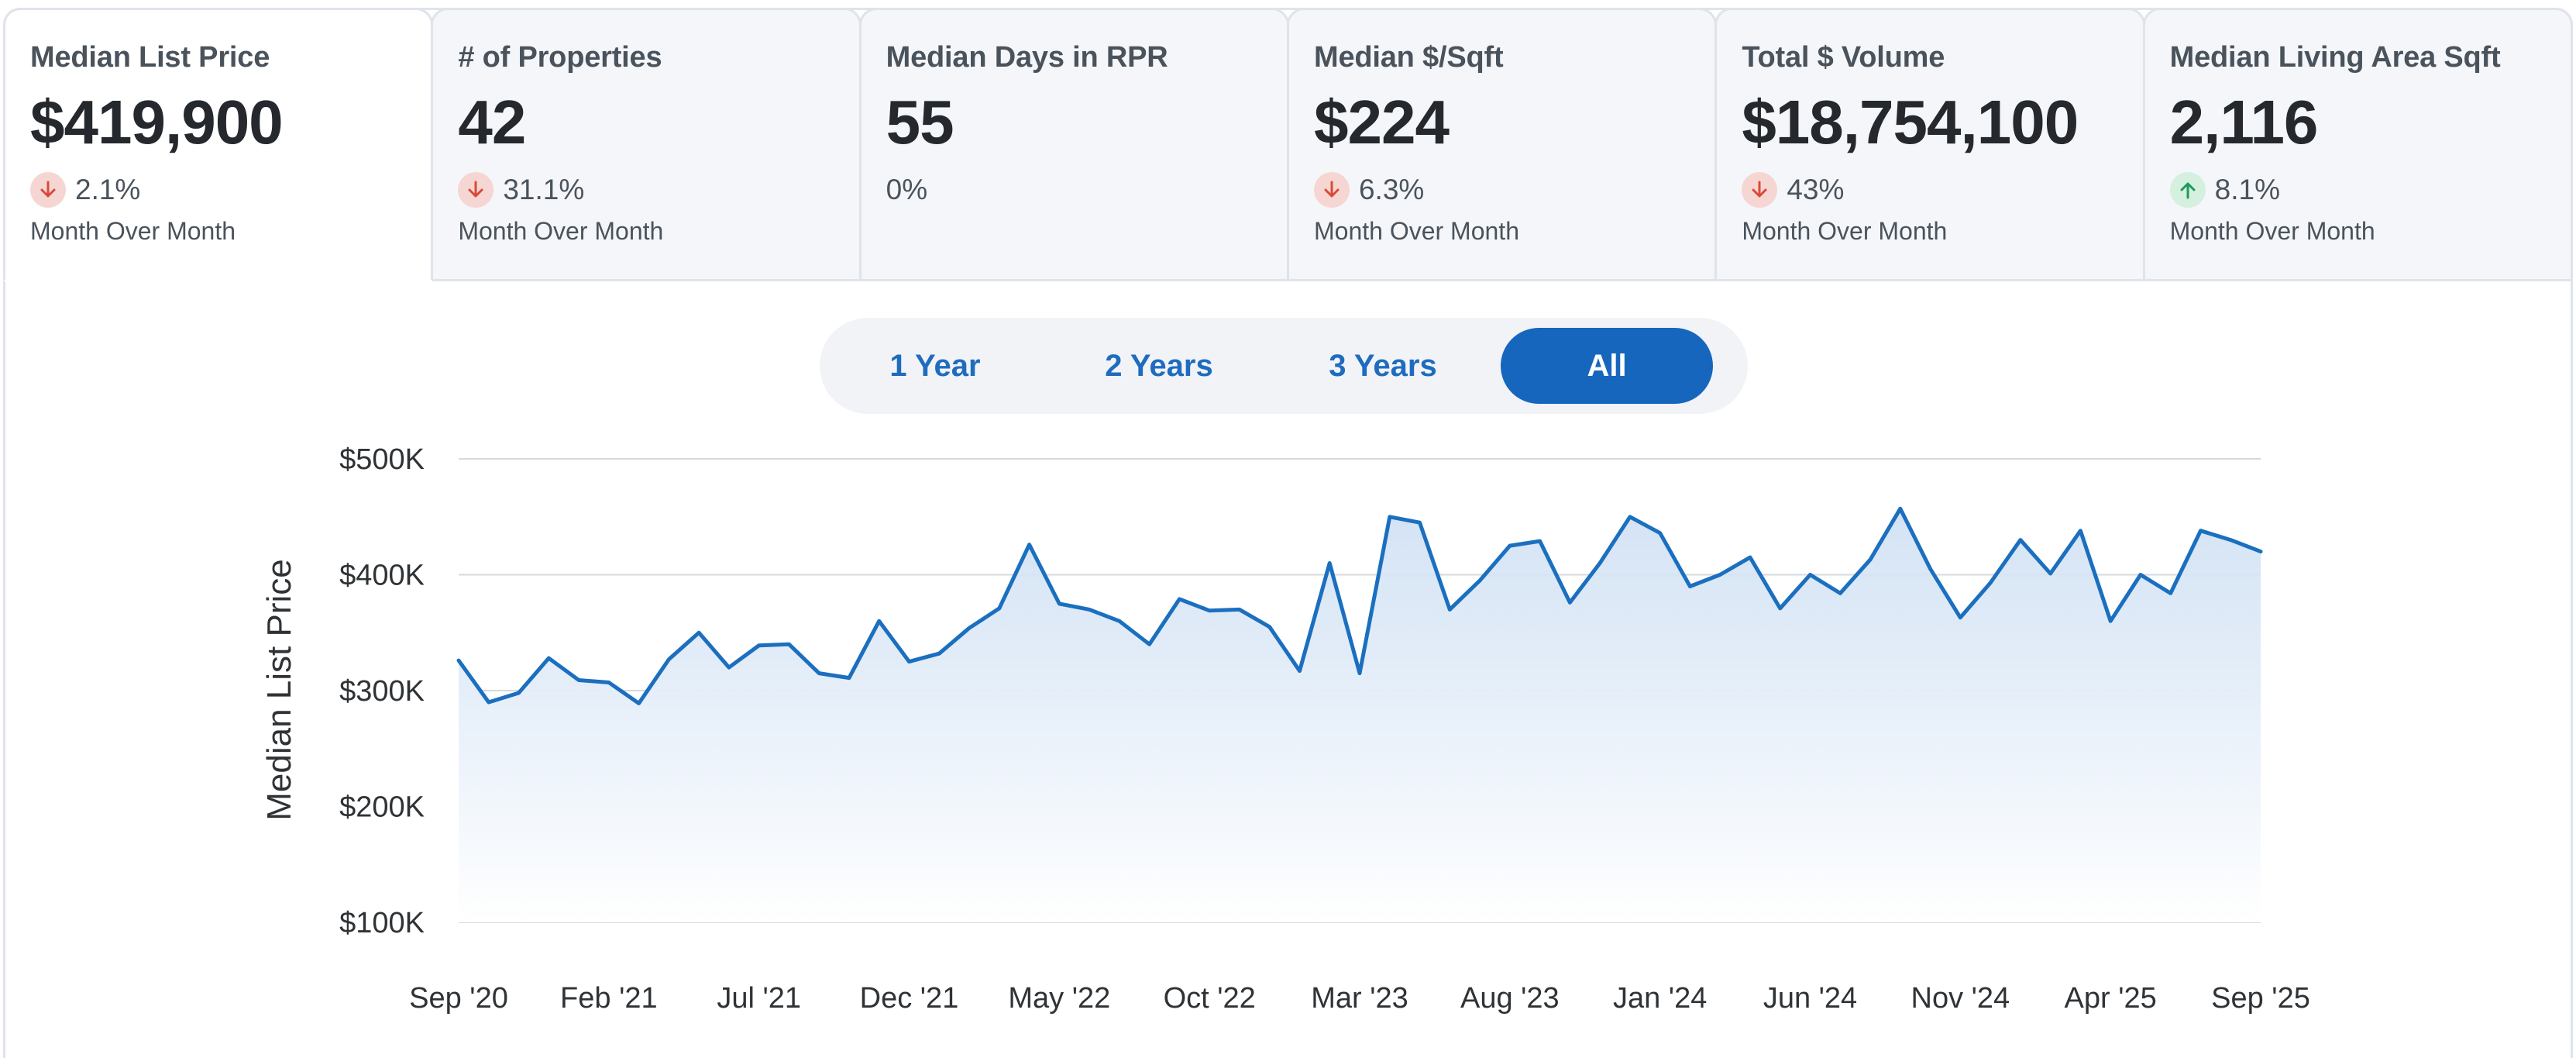 The width and height of the screenshot is (2576, 1058). Describe the element at coordinates (1960, 998) in the screenshot. I see `x-tick-label: Nov '24` at that location.